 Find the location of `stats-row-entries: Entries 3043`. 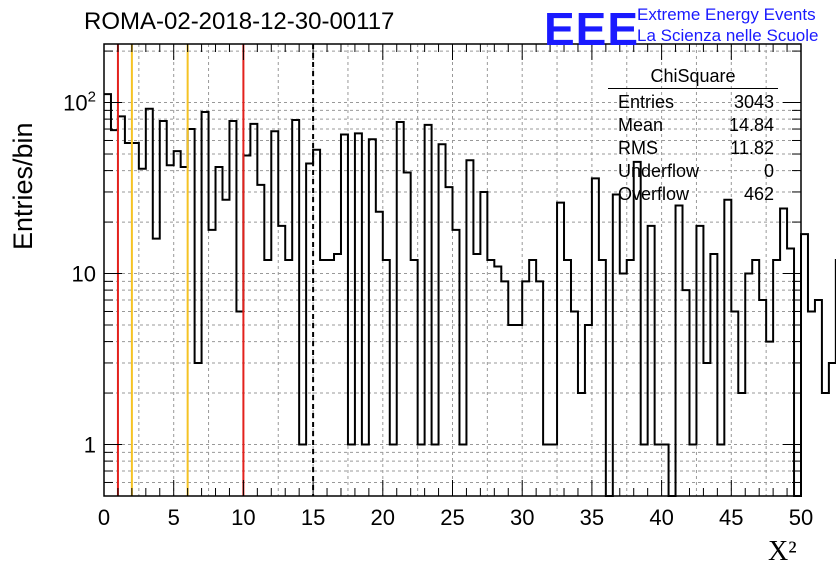

stats-row-entries: Entries 3043 is located at coordinates (693, 102).